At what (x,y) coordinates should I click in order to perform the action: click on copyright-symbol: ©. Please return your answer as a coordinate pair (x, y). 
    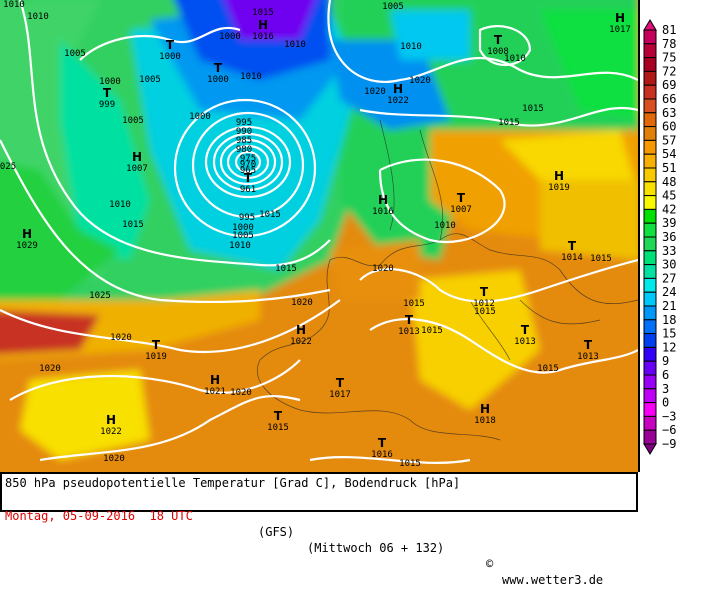
    Looking at the image, I should click on (490, 564).